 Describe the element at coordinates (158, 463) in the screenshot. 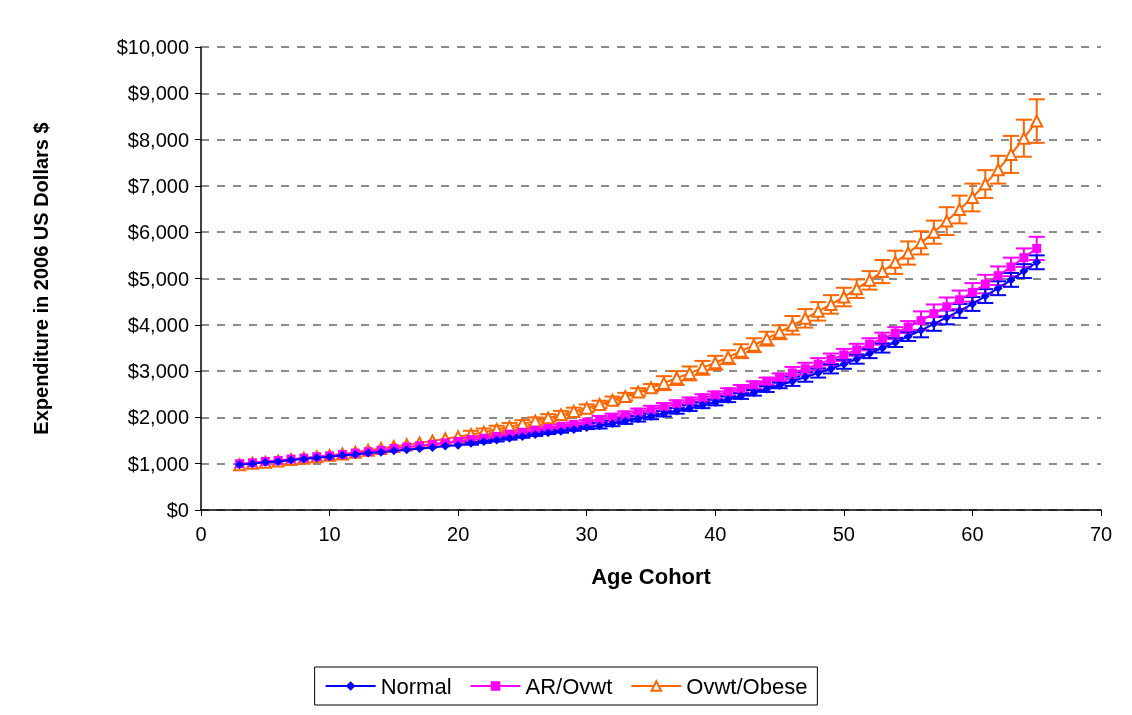

I see `y-tick-label: $1,000` at that location.